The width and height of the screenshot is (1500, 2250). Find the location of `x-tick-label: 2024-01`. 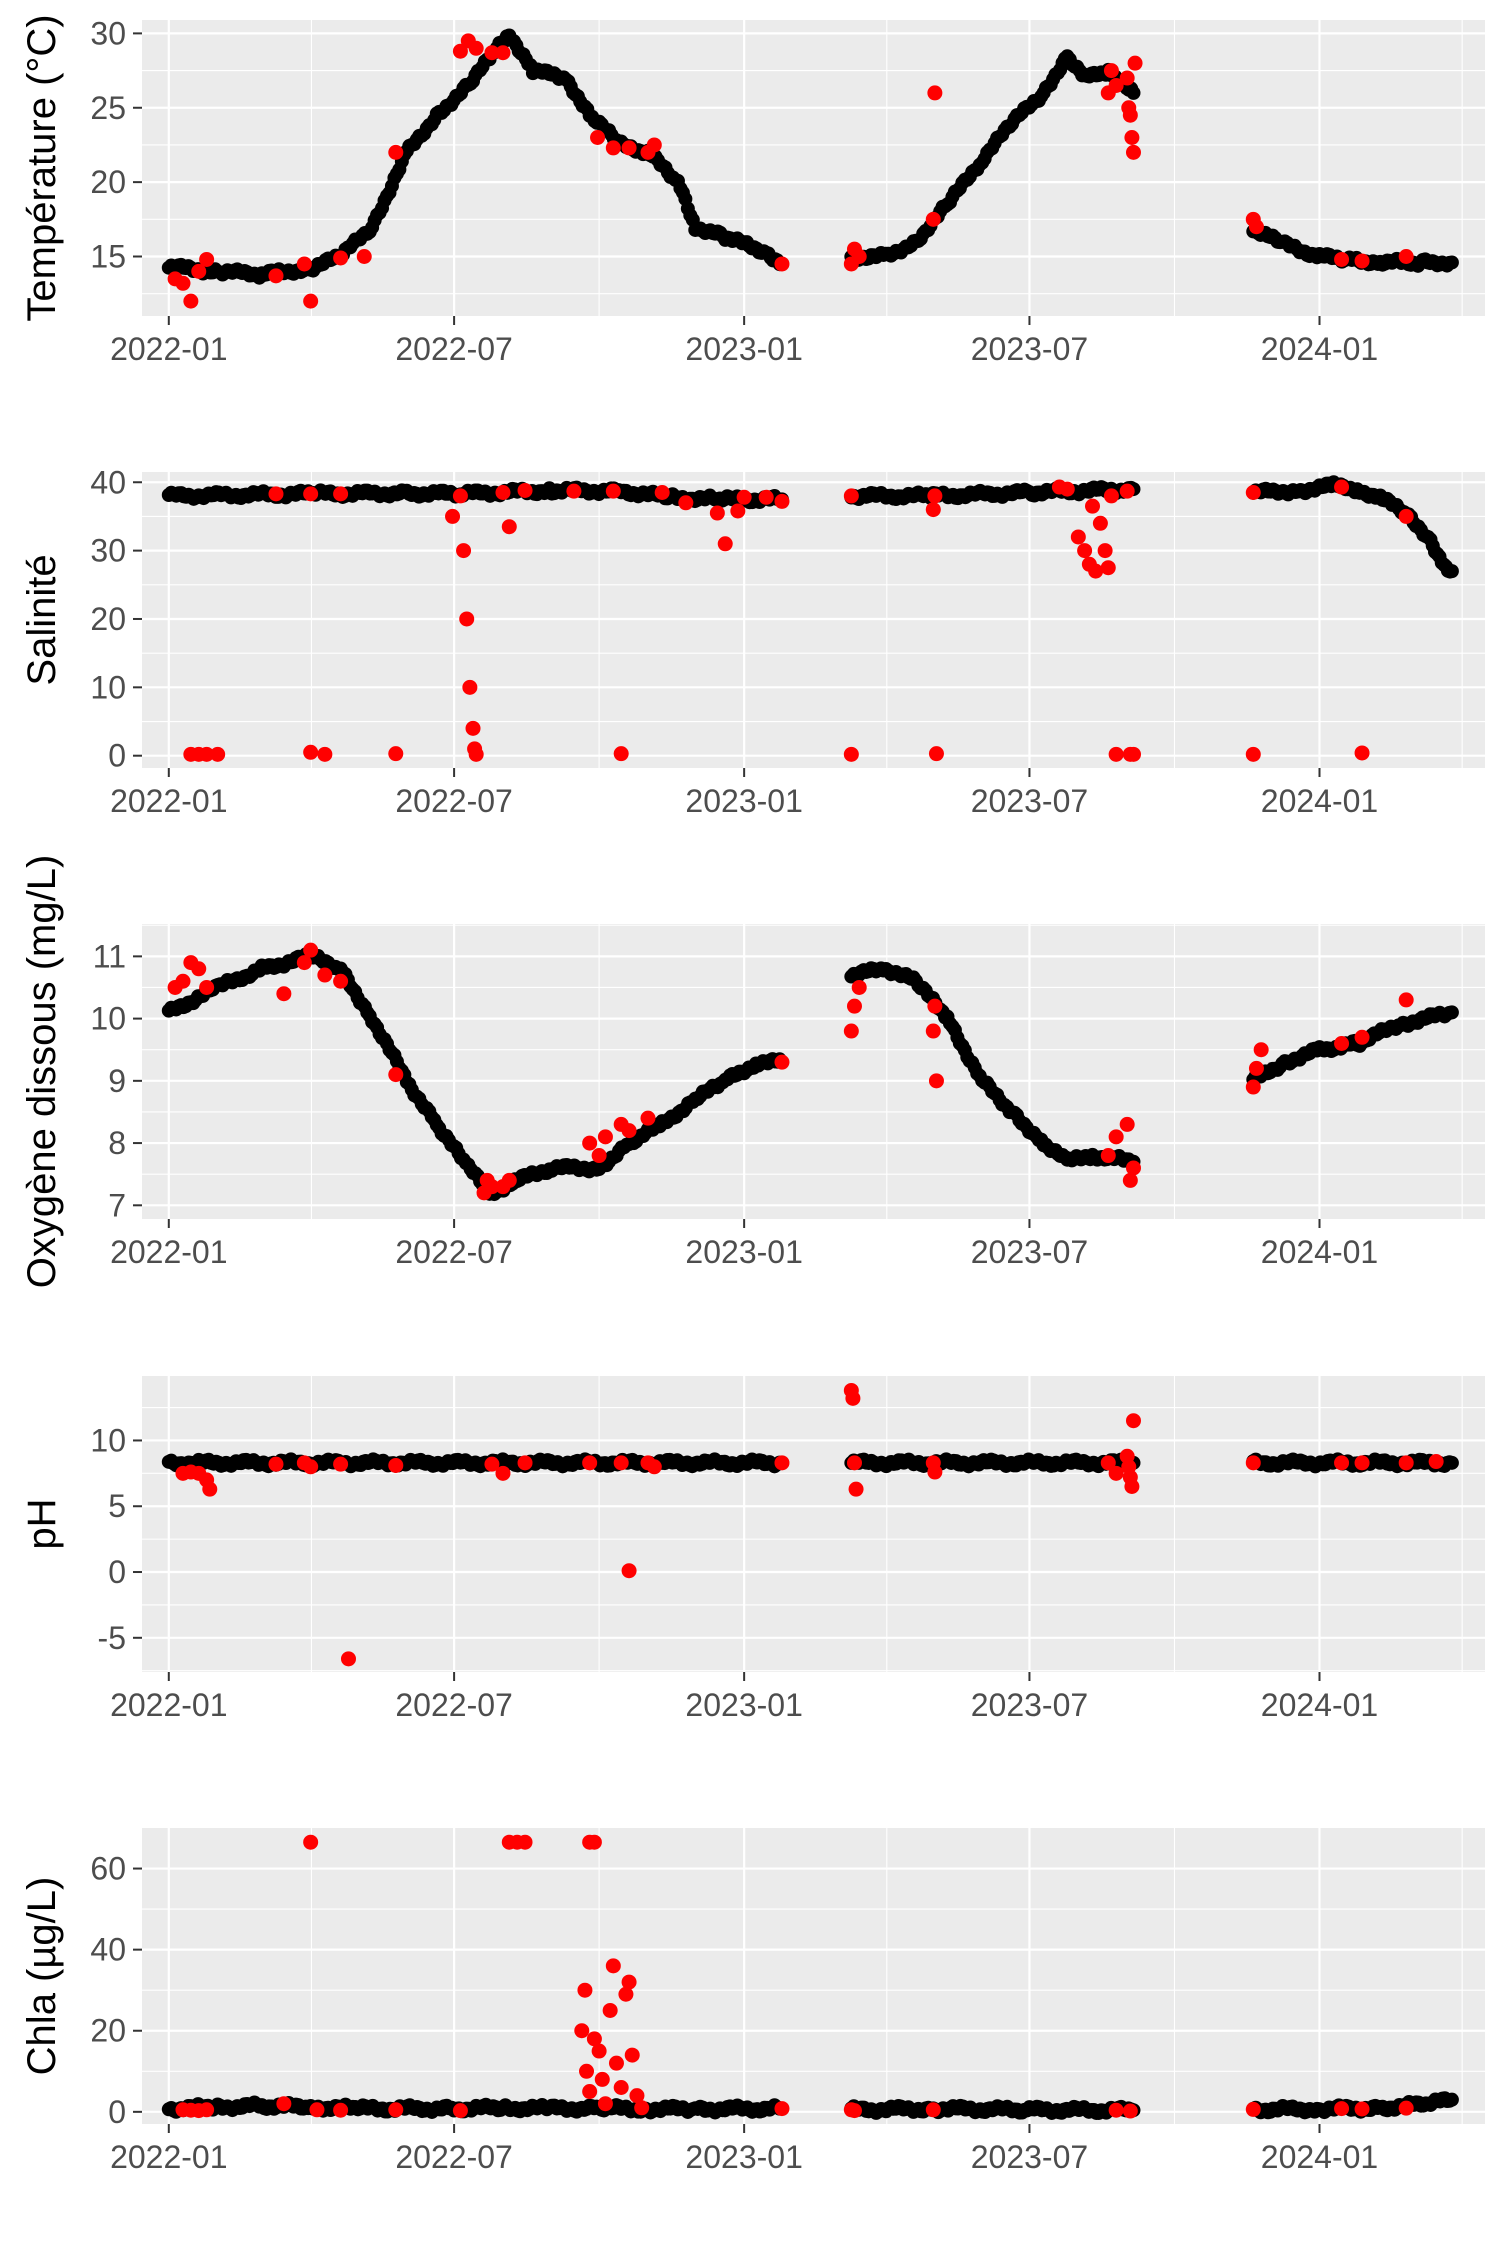

x-tick-label: 2024-01 is located at coordinates (1319, 1252).